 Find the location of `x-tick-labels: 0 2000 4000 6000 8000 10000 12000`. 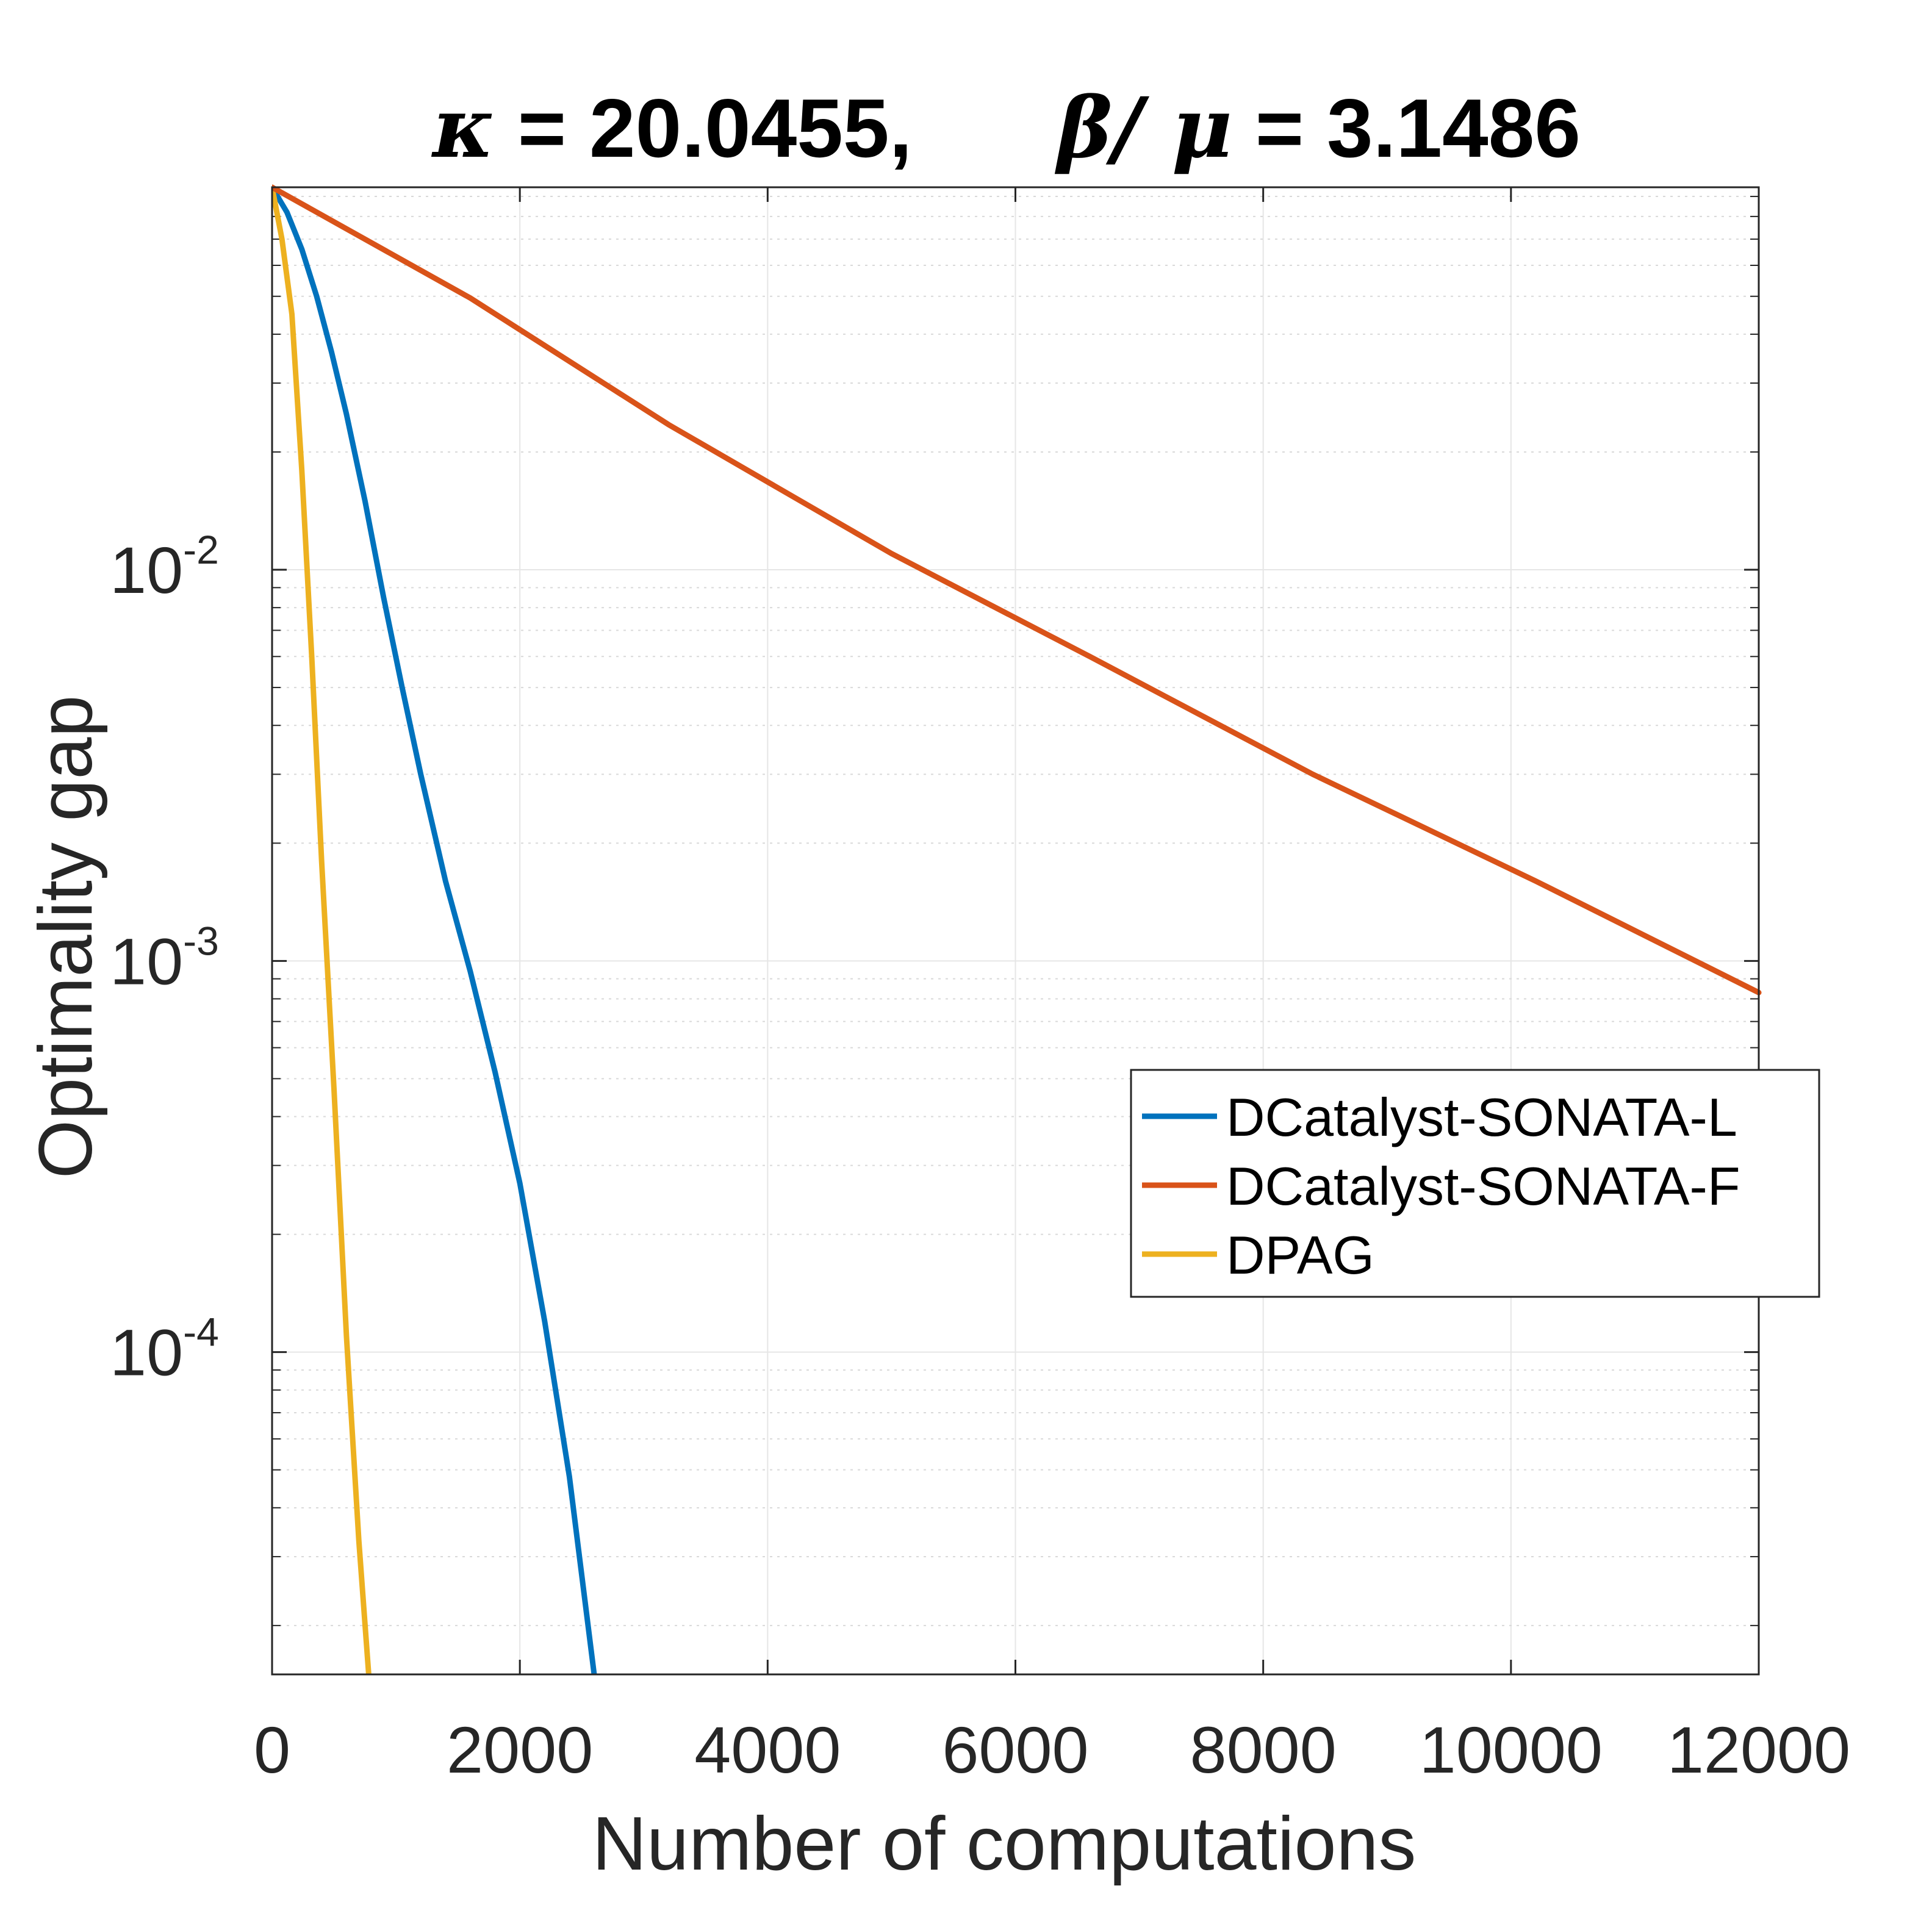

x-tick-labels: 0 2000 4000 6000 8000 10000 12000 is located at coordinates (1052, 1750).